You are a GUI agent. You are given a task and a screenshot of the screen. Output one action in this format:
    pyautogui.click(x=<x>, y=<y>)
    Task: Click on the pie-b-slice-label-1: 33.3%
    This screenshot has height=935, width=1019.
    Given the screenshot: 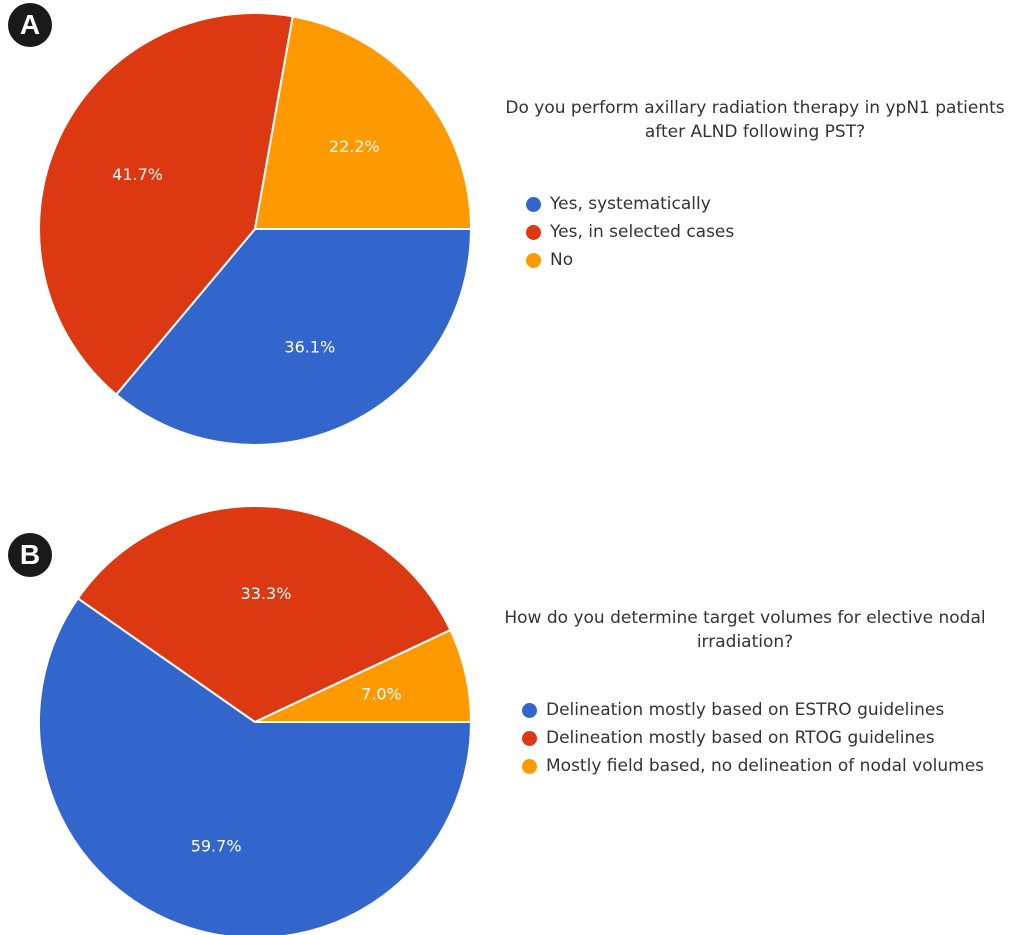 What is the action you would take?
    pyautogui.click(x=266, y=593)
    